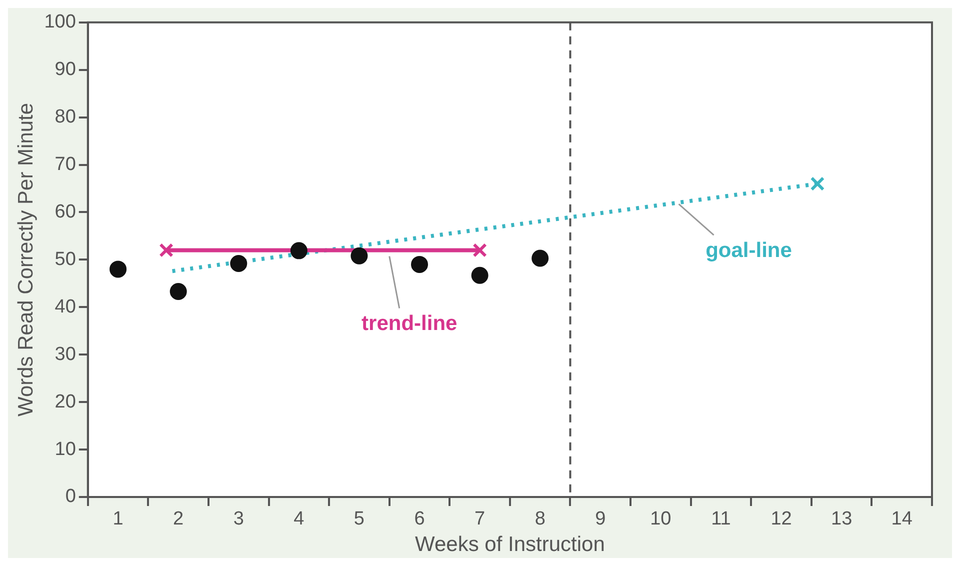 The height and width of the screenshot is (566, 960). Describe the element at coordinates (480, 519) in the screenshot. I see `x-tick-label: 7` at that location.